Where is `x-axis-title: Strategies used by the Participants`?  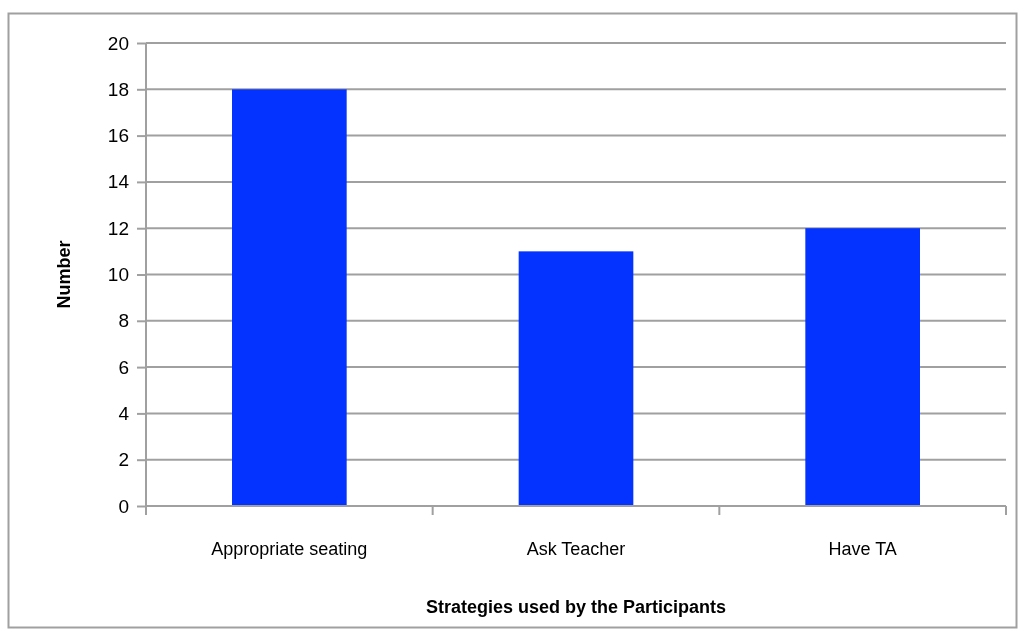
x-axis-title: Strategies used by the Participants is located at coordinates (576, 607).